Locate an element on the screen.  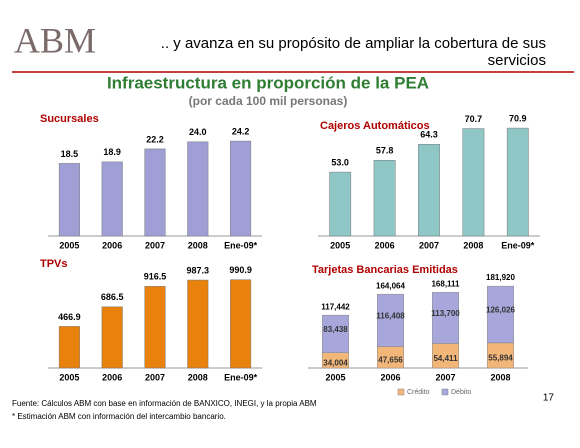
chart-title: TPVs is located at coordinates (54, 264).